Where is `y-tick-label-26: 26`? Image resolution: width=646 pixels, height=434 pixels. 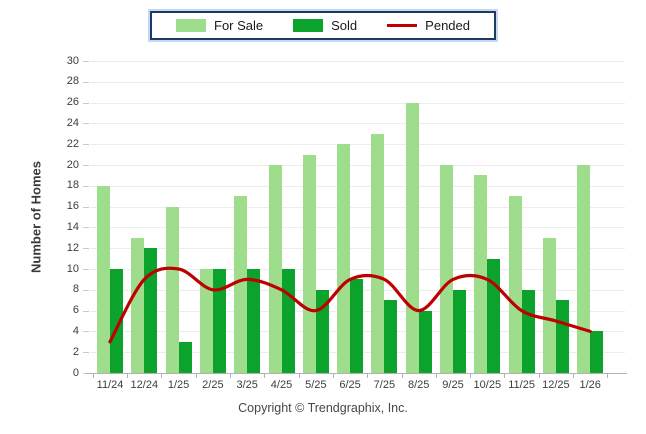
y-tick-label-26: 26 is located at coordinates (72, 102).